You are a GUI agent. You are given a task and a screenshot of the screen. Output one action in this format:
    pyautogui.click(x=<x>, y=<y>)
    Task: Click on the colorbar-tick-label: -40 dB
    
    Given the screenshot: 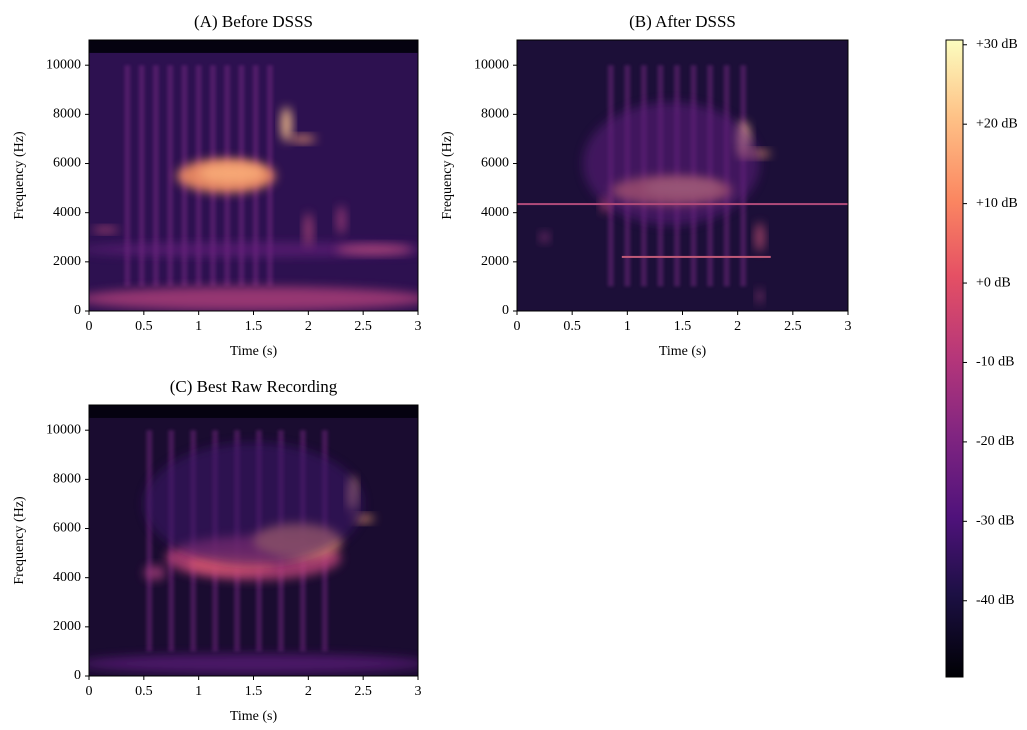 What is the action you would take?
    pyautogui.click(x=995, y=600)
    